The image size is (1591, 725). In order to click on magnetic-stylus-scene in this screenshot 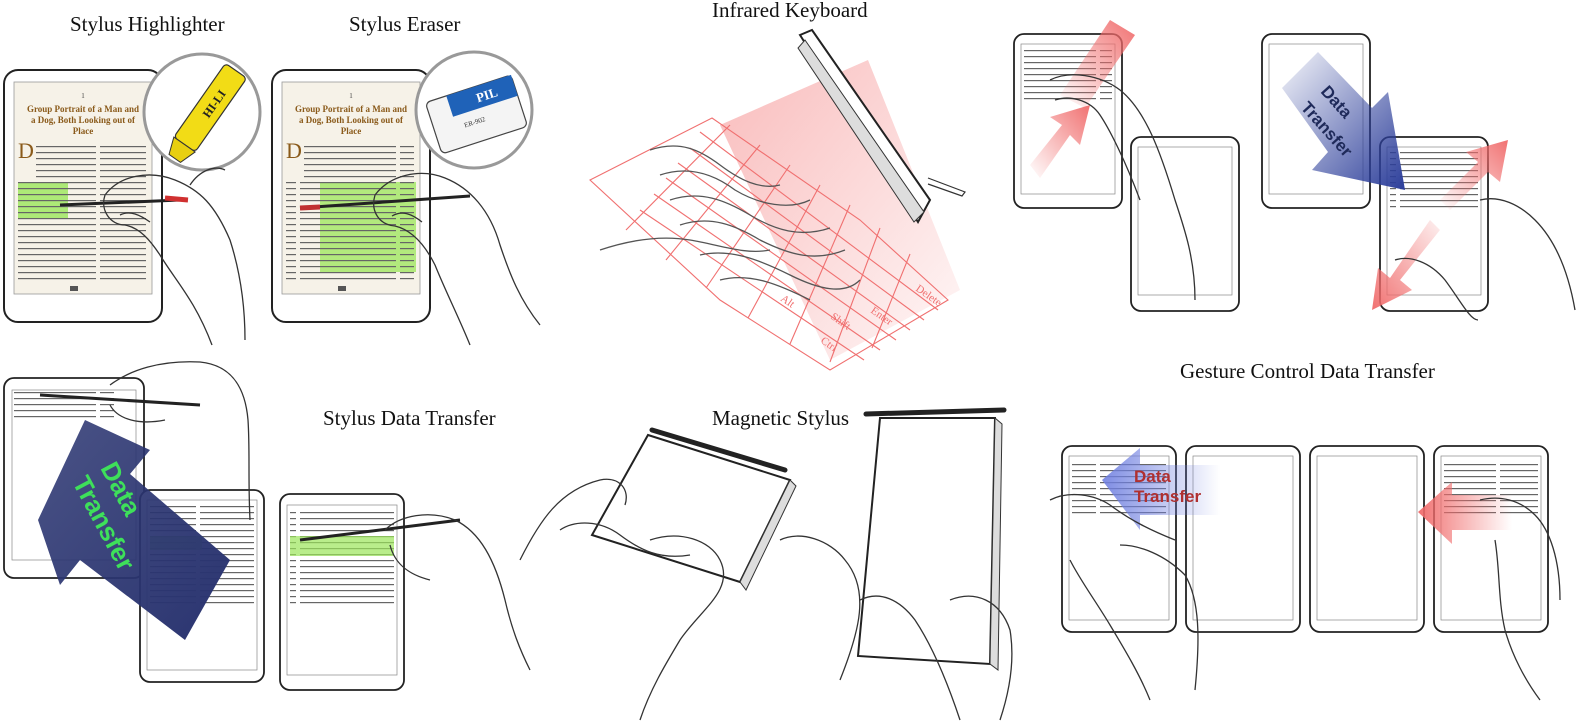, I will do `click(766, 564)`.